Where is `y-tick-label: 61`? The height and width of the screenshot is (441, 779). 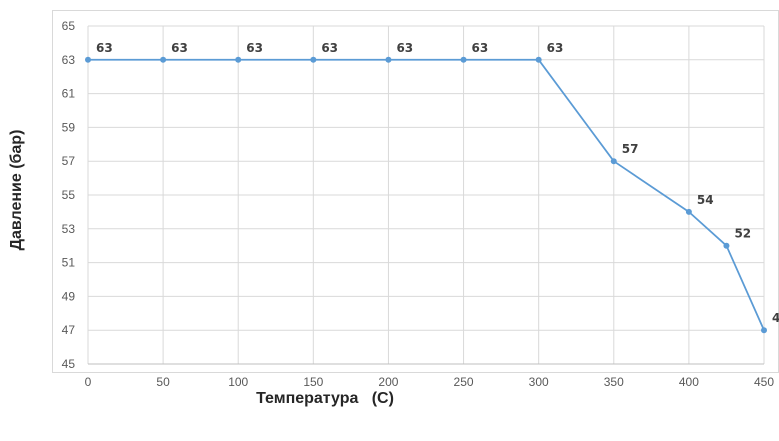
y-tick-label: 61 is located at coordinates (69, 94).